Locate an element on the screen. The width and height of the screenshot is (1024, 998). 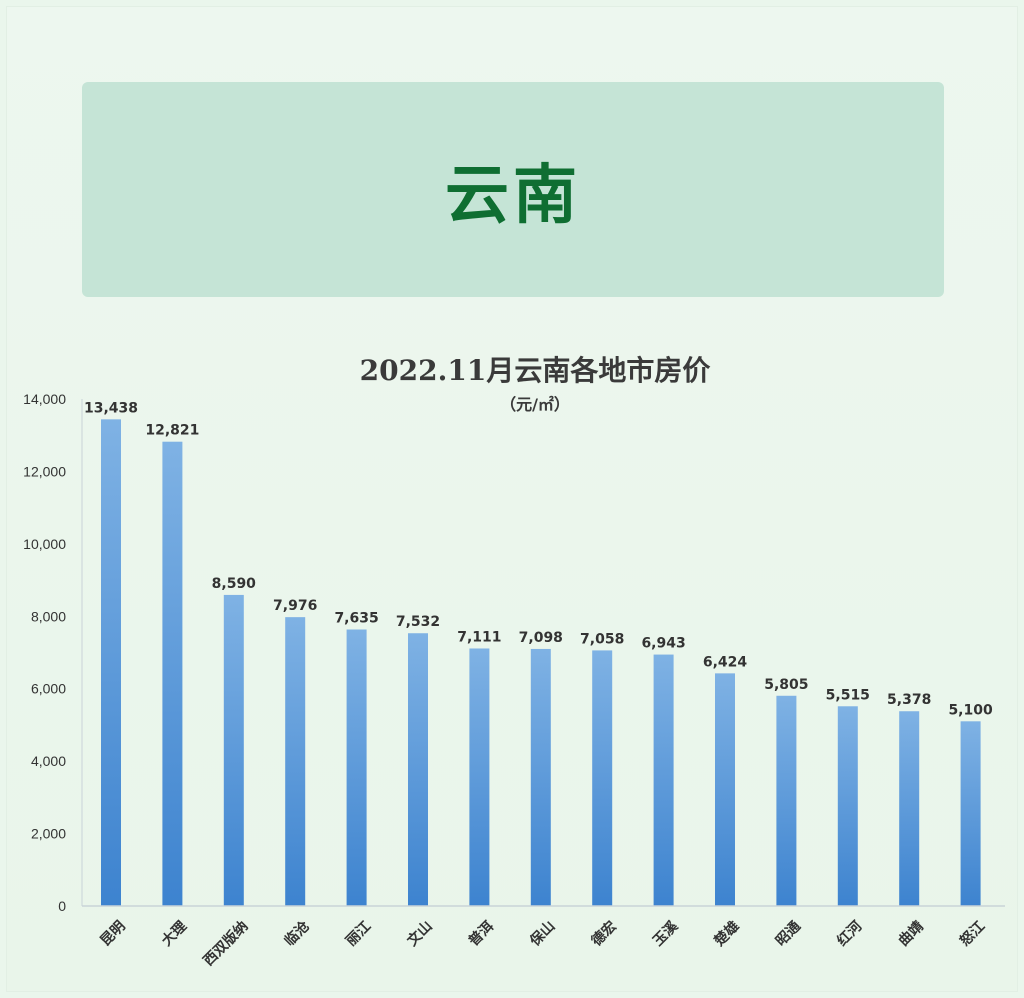
chart-subtitle: （元/㎡） is located at coordinates (535, 404).